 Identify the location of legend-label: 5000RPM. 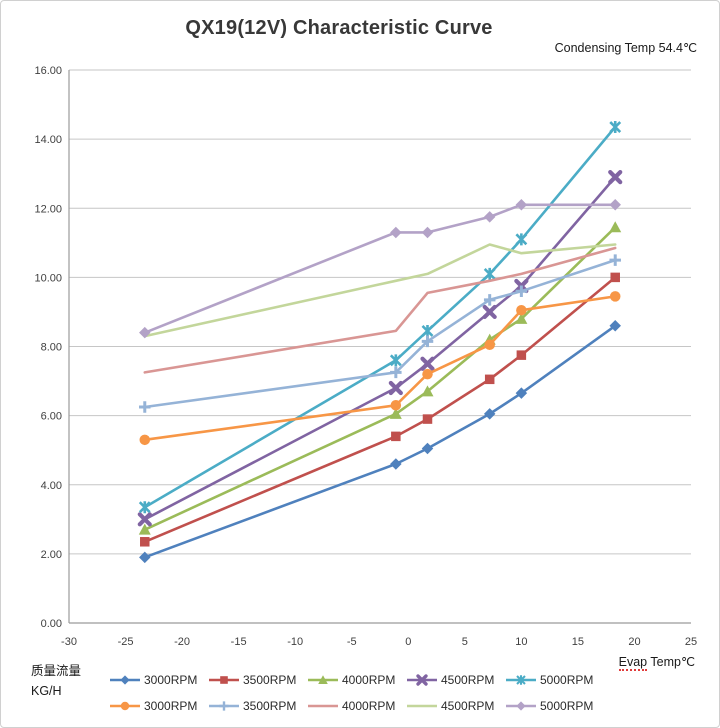
(567, 680).